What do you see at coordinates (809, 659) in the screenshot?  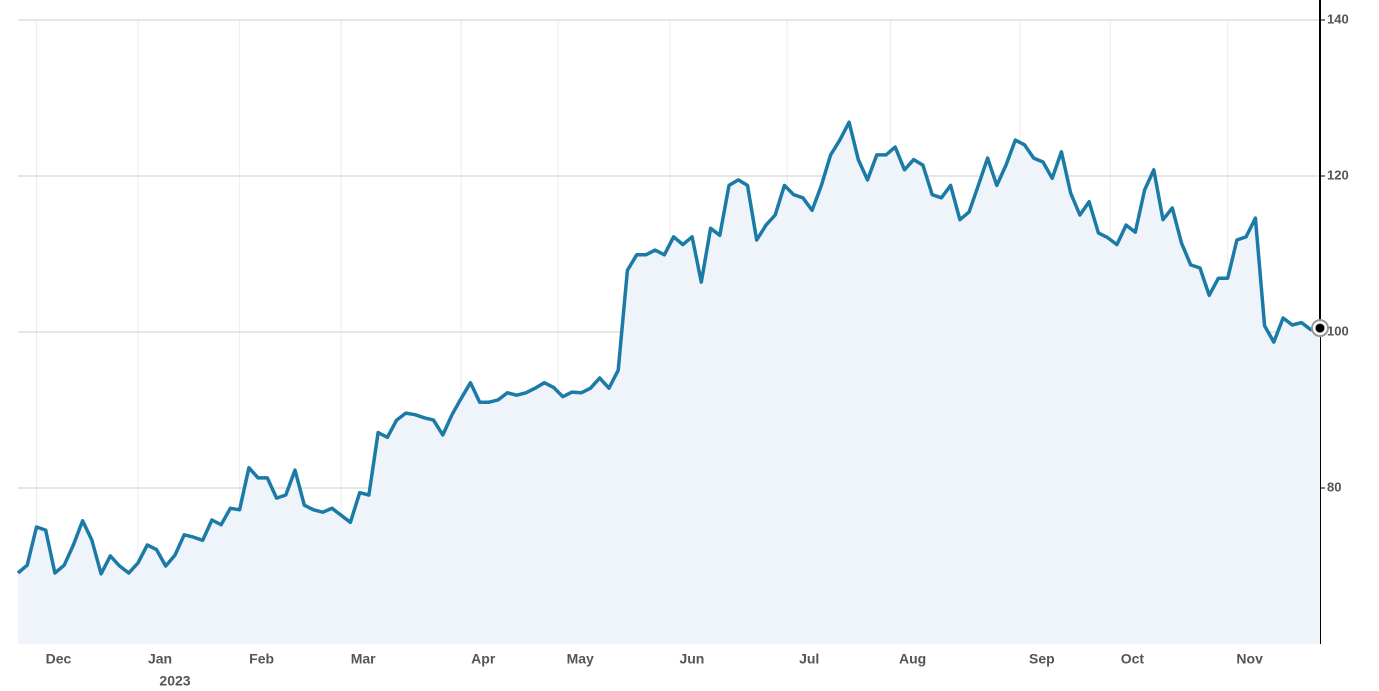 I see `x-tick-label: Jul` at bounding box center [809, 659].